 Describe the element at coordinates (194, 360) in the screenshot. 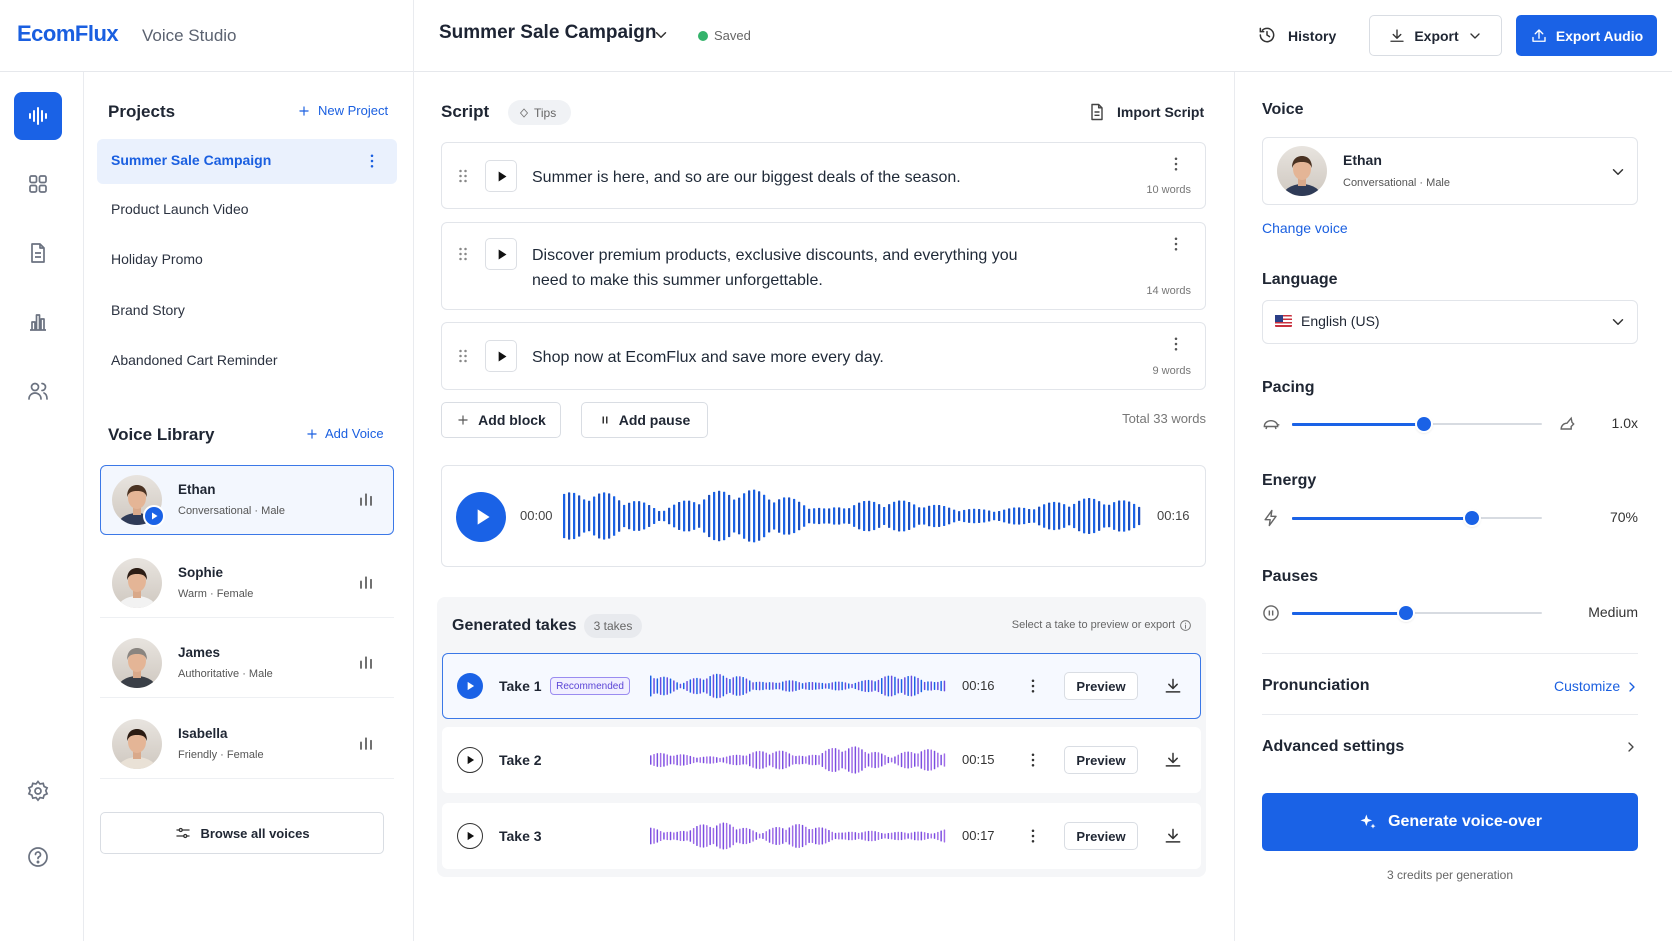

I see `project-item: Abandoned Cart Reminder` at that location.